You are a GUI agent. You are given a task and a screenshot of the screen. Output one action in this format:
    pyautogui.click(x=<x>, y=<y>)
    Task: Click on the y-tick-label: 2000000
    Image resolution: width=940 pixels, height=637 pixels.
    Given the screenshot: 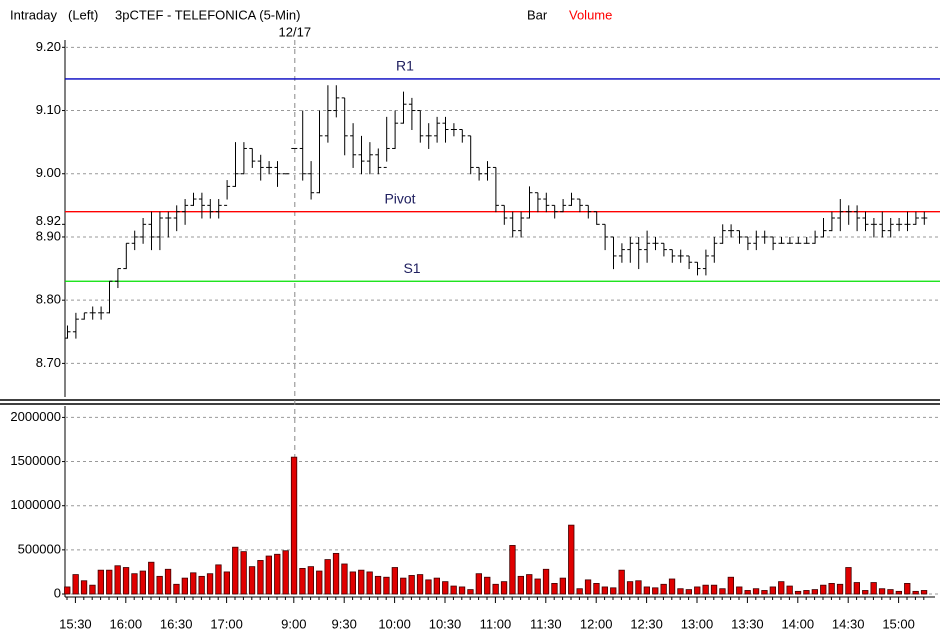 What is the action you would take?
    pyautogui.click(x=35, y=416)
    